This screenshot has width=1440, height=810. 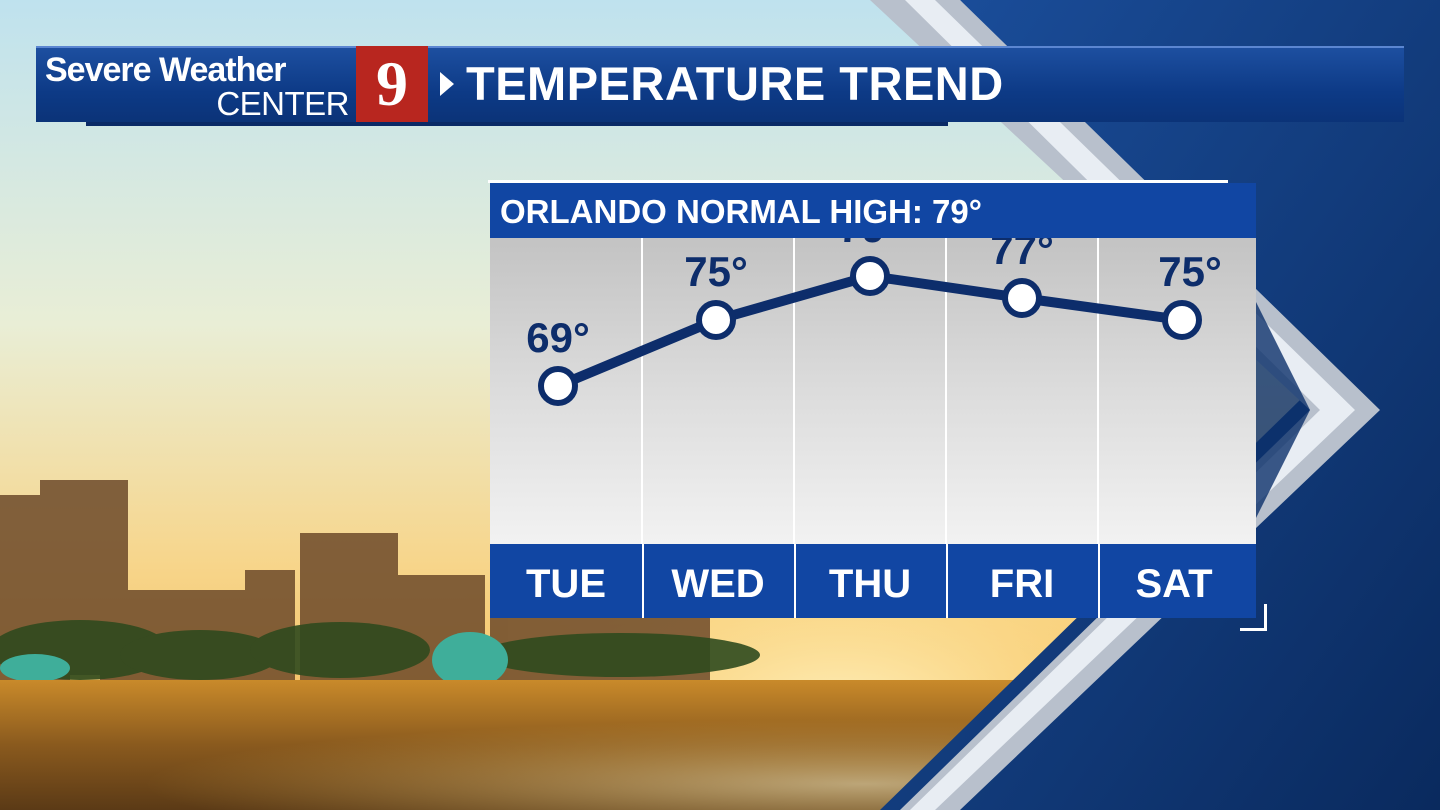 What do you see at coordinates (1174, 584) in the screenshot?
I see `tick-label-sat: SAT` at bounding box center [1174, 584].